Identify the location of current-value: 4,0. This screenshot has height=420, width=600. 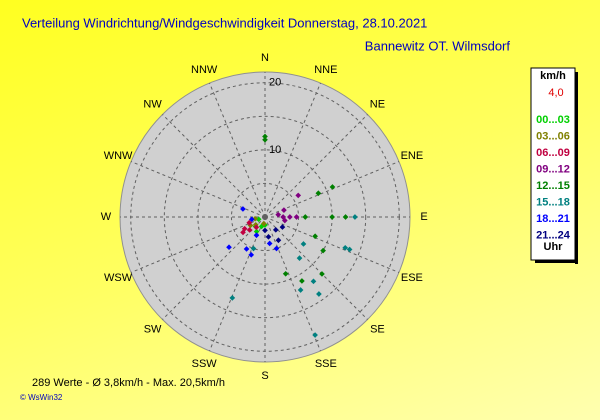
(555, 93).